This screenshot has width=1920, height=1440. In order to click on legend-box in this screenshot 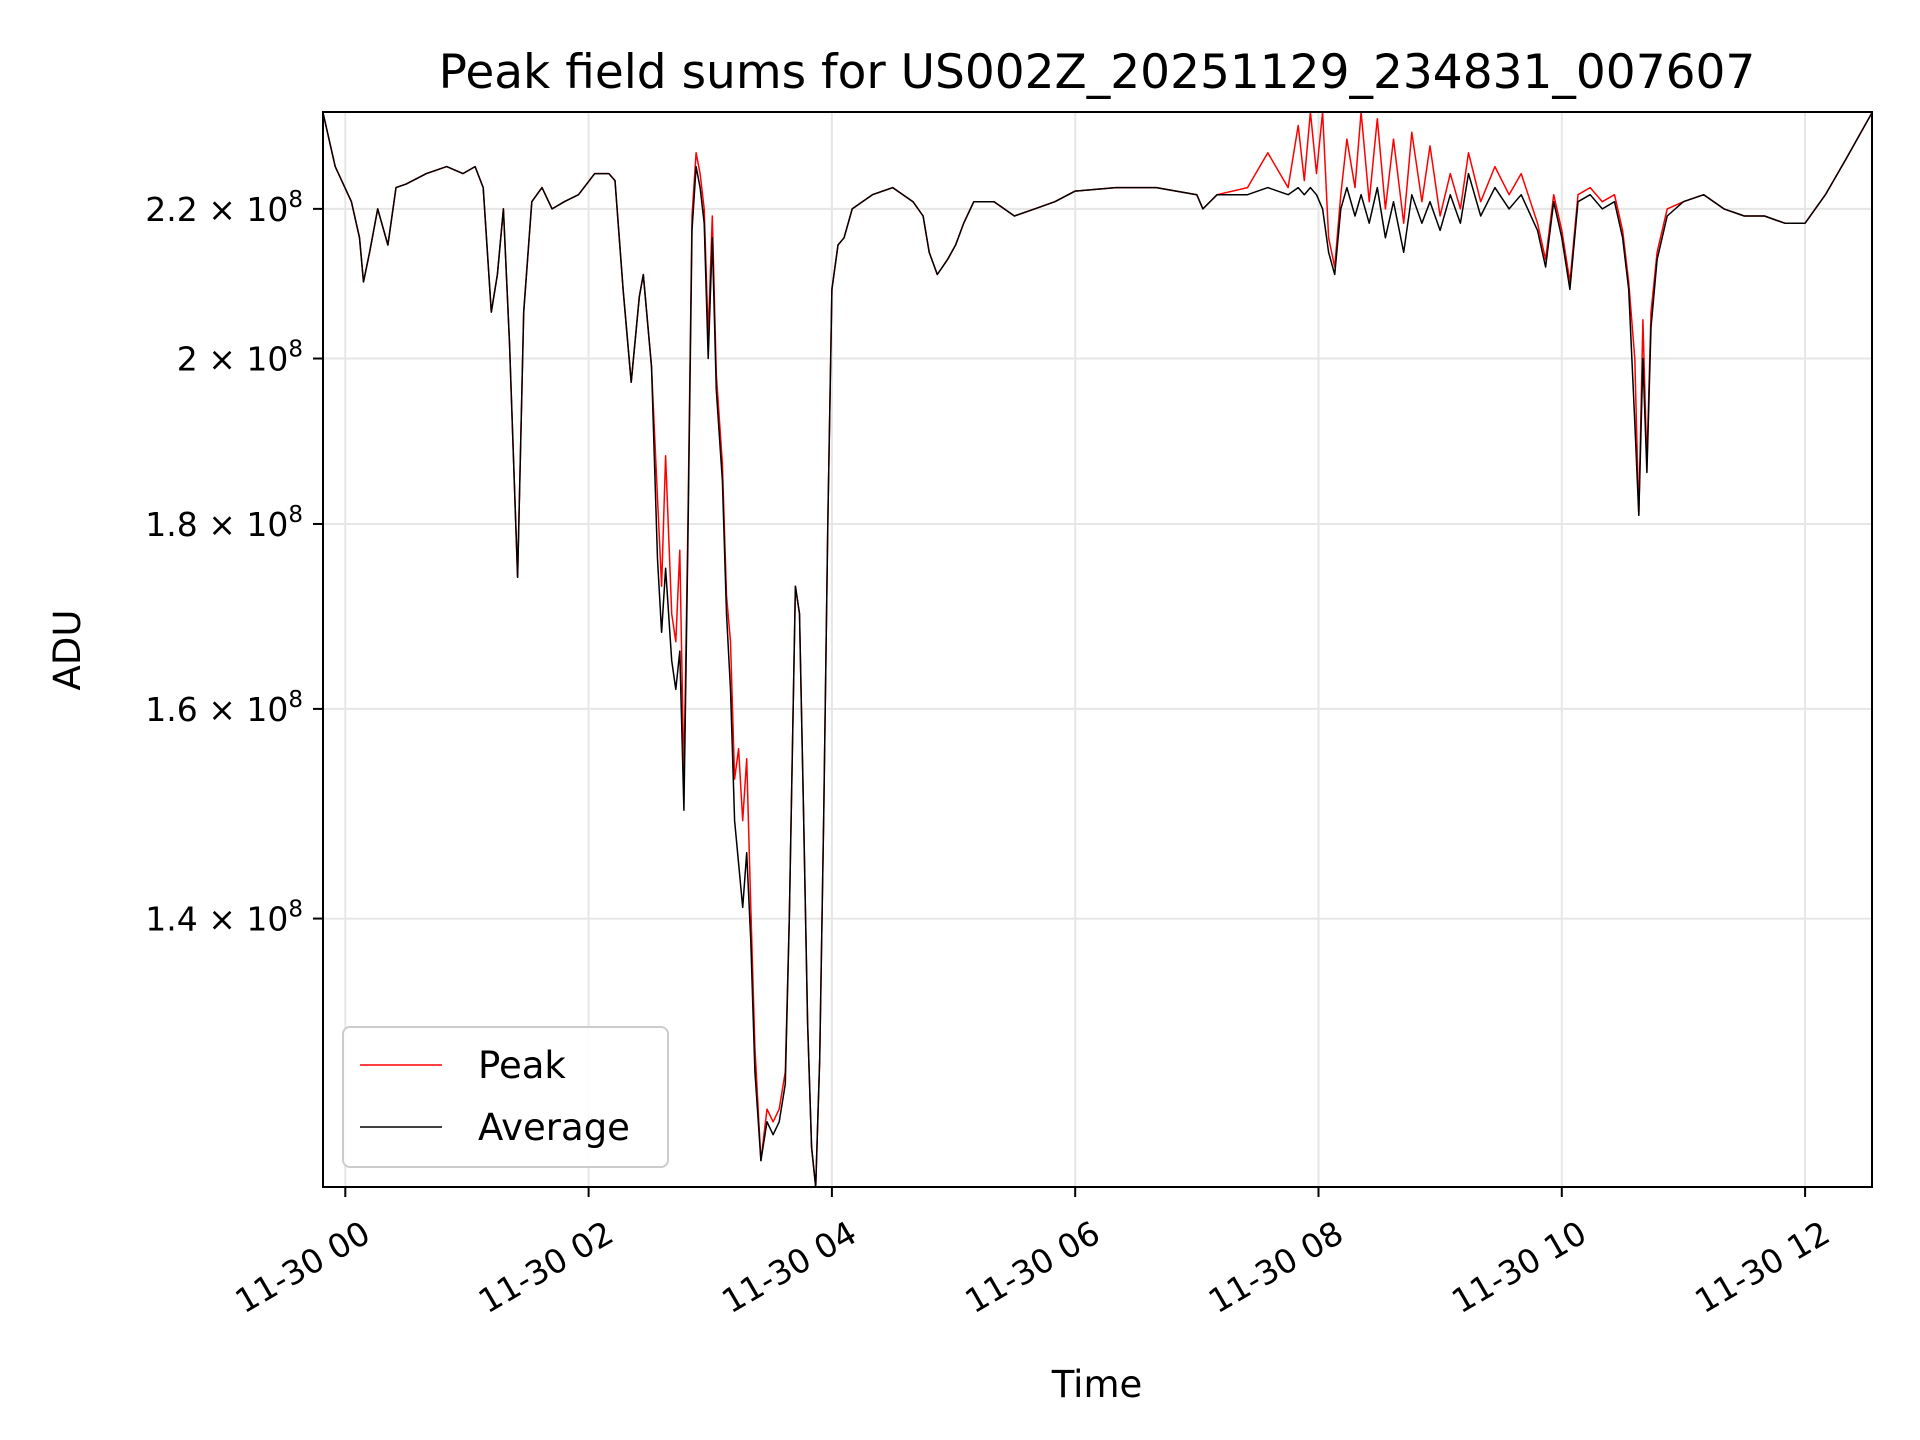, I will do `click(505, 1097)`.